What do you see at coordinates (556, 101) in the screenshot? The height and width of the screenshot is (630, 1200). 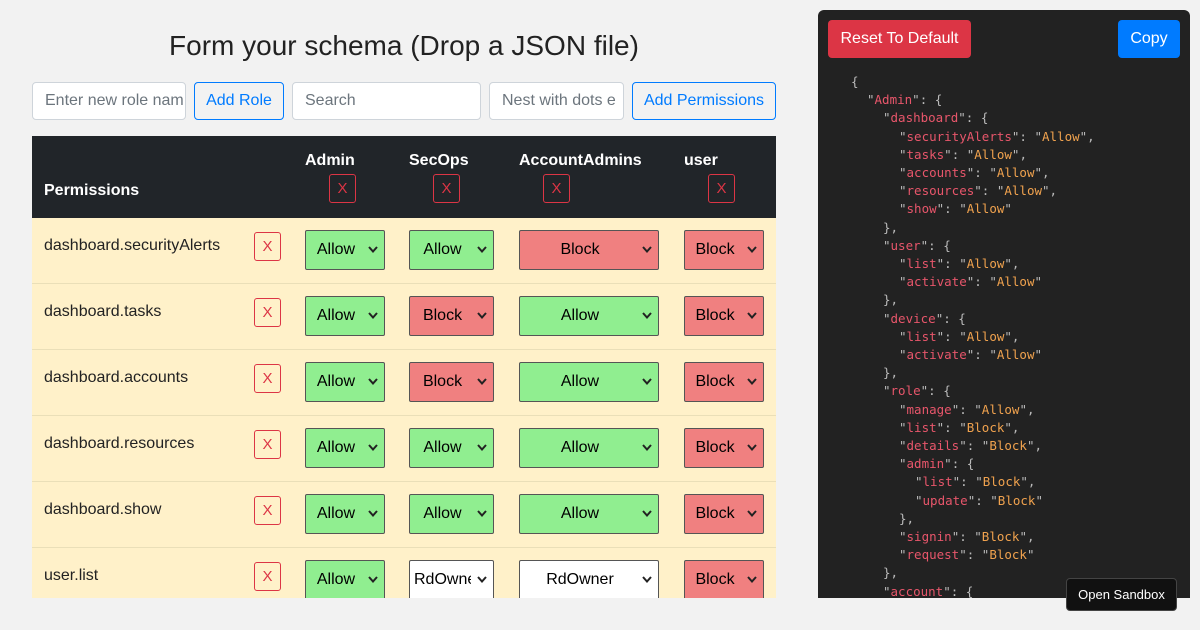 I see `nest-input: Nest with dots e` at bounding box center [556, 101].